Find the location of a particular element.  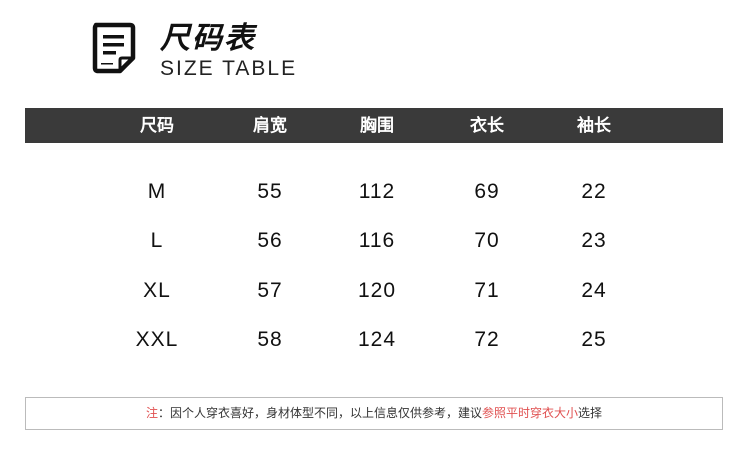

table-cell: 55 is located at coordinates (270, 191).